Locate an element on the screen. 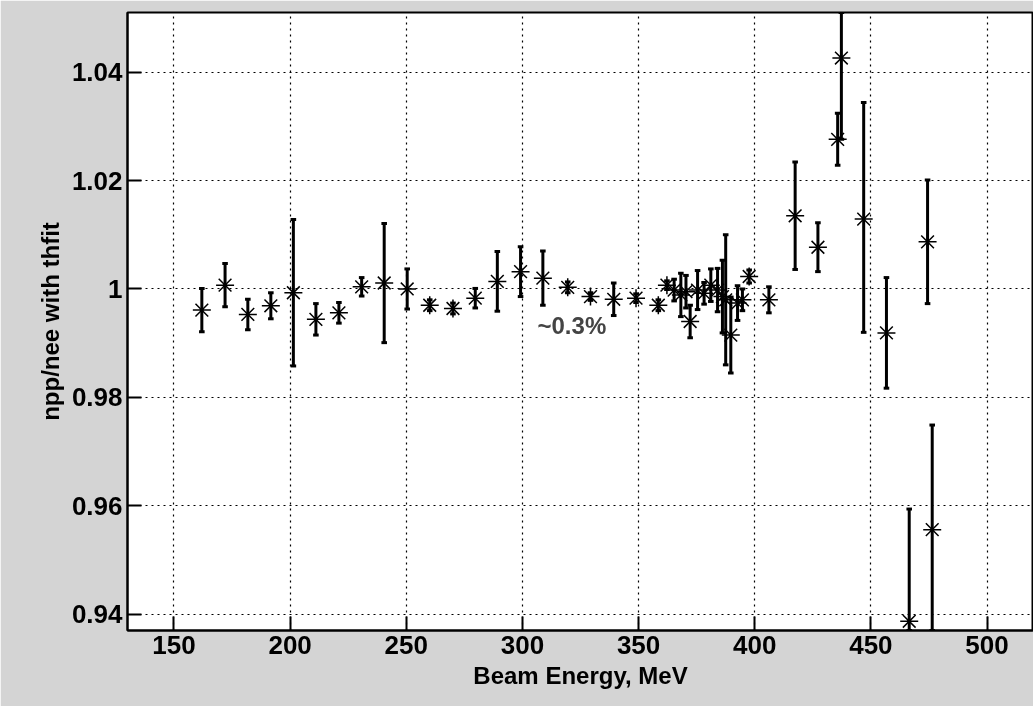 The height and width of the screenshot is (706, 1033). x-tick-label: 300 is located at coordinates (522, 644).